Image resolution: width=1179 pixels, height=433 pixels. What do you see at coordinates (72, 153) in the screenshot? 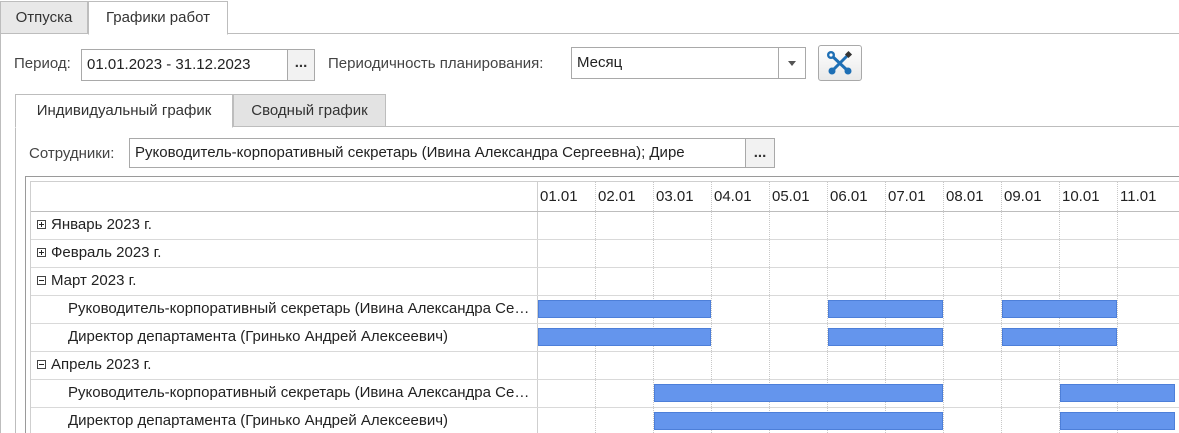
I see `employees-label: Сотрудники:` at bounding box center [72, 153].